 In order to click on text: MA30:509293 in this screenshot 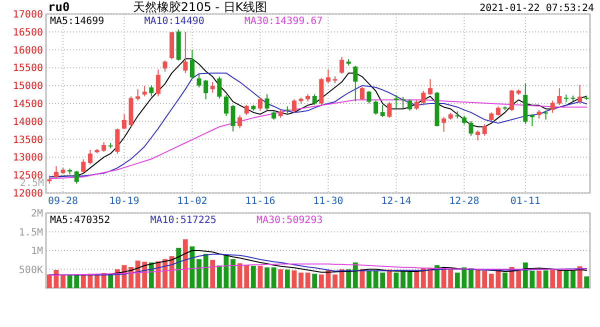, I will do `click(289, 220)`.